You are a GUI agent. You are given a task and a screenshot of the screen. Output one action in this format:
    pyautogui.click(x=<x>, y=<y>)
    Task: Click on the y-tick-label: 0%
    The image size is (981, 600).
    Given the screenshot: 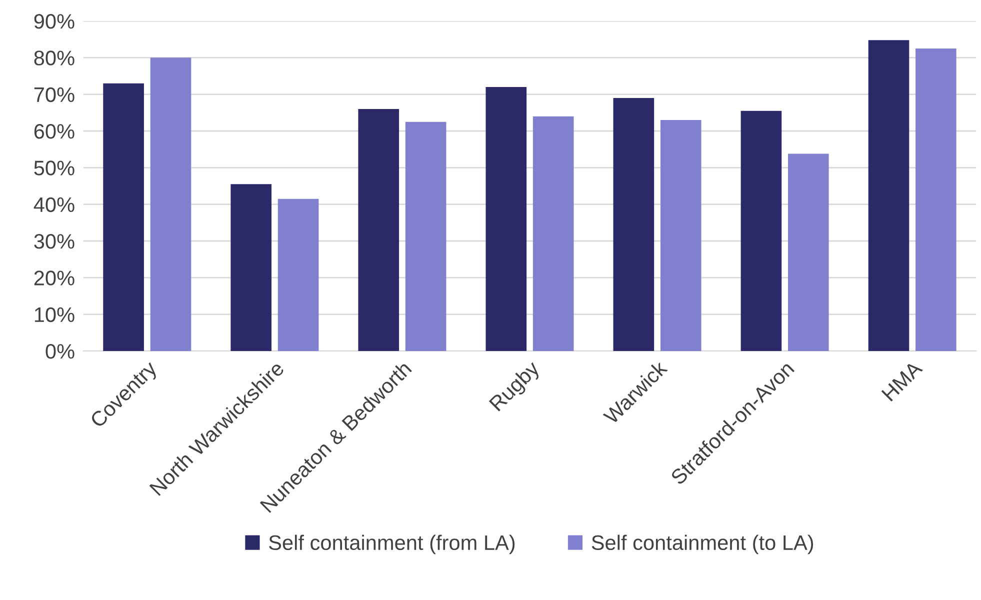 What is the action you would take?
    pyautogui.click(x=60, y=351)
    